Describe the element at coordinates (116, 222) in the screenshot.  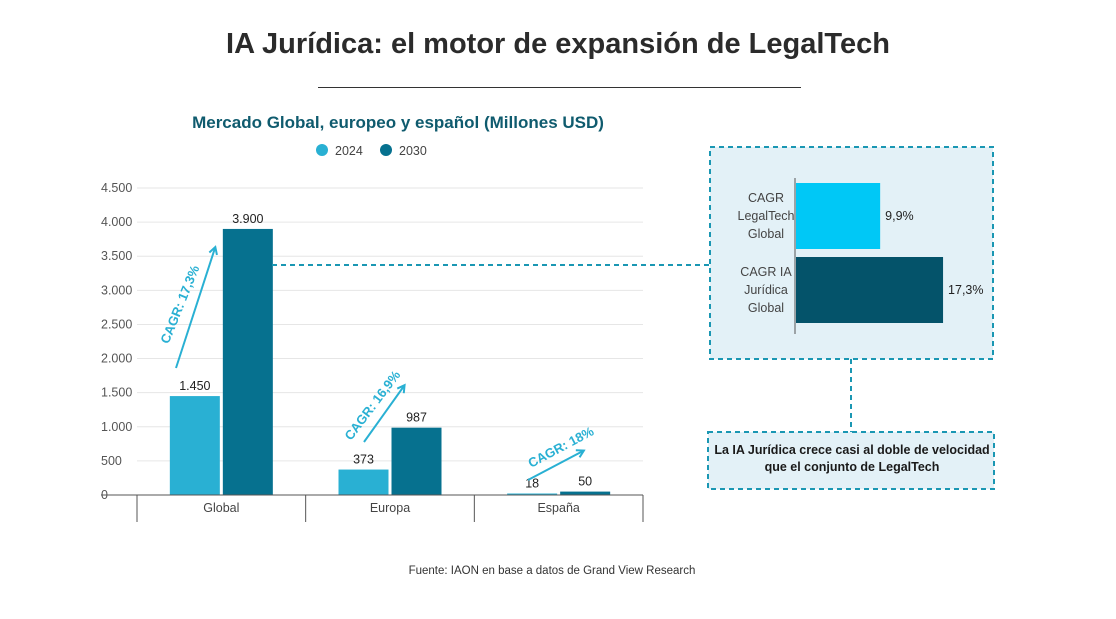
I see `y-tick-label: 4.000` at that location.